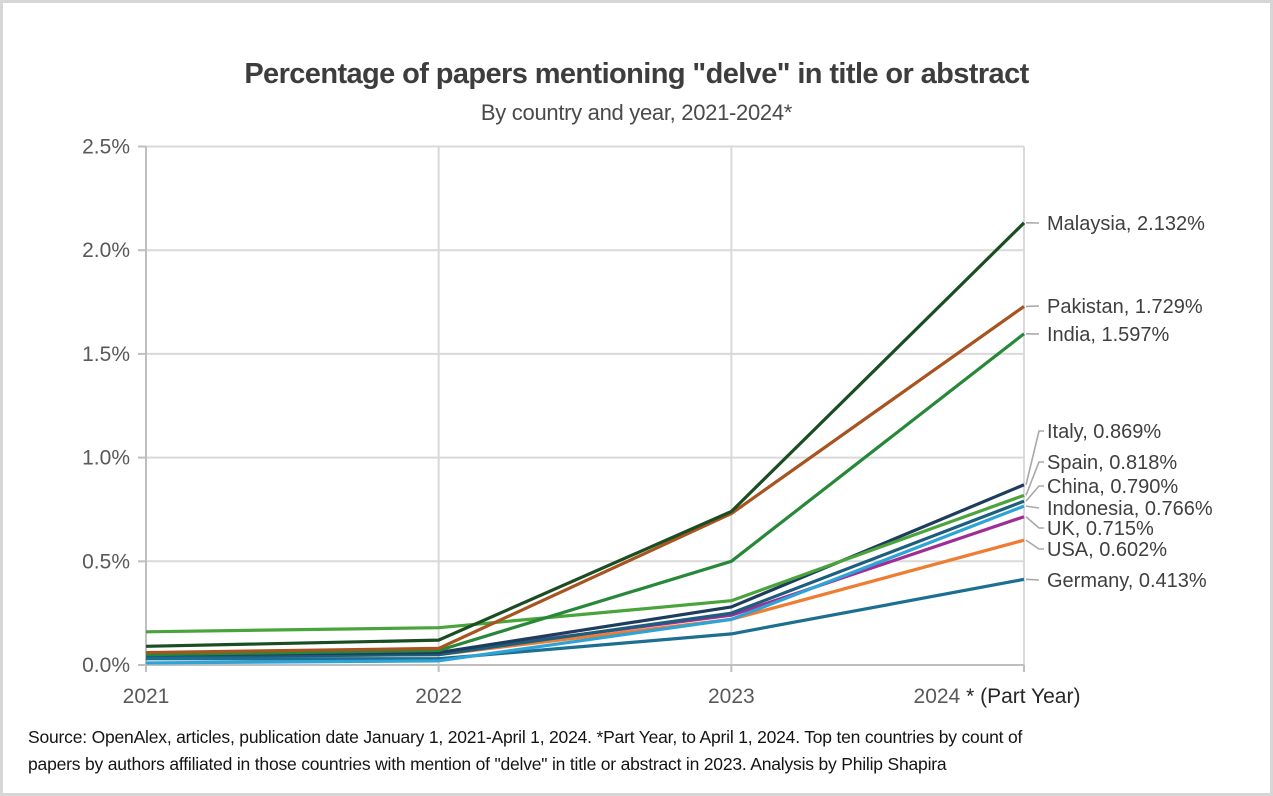  What do you see at coordinates (1100, 529) in the screenshot?
I see `series-label-uk: UK, 0.715%` at bounding box center [1100, 529].